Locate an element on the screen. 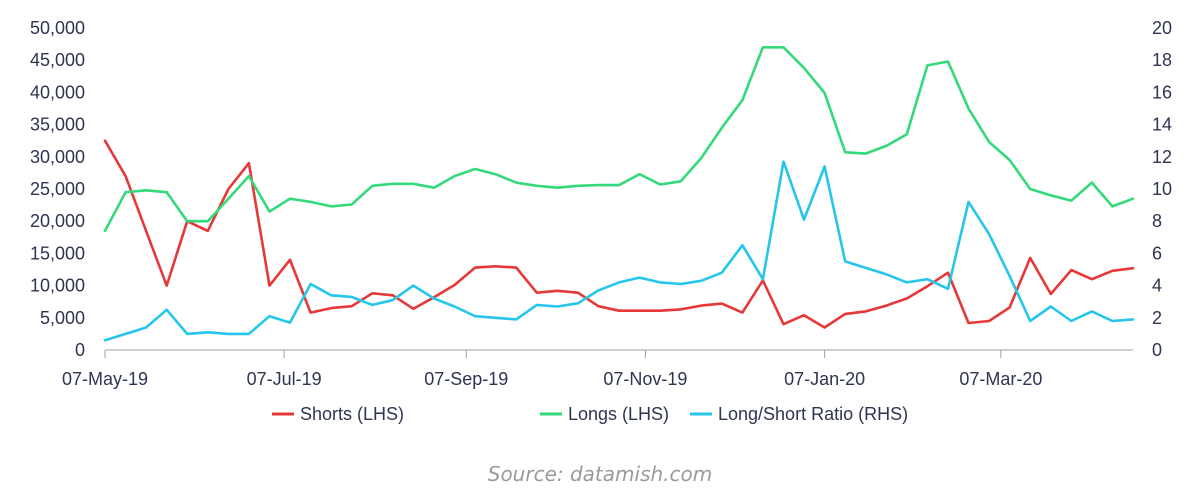 This screenshot has height=500, width=1200. y-left-tick-label: 10,000 is located at coordinates (57, 286).